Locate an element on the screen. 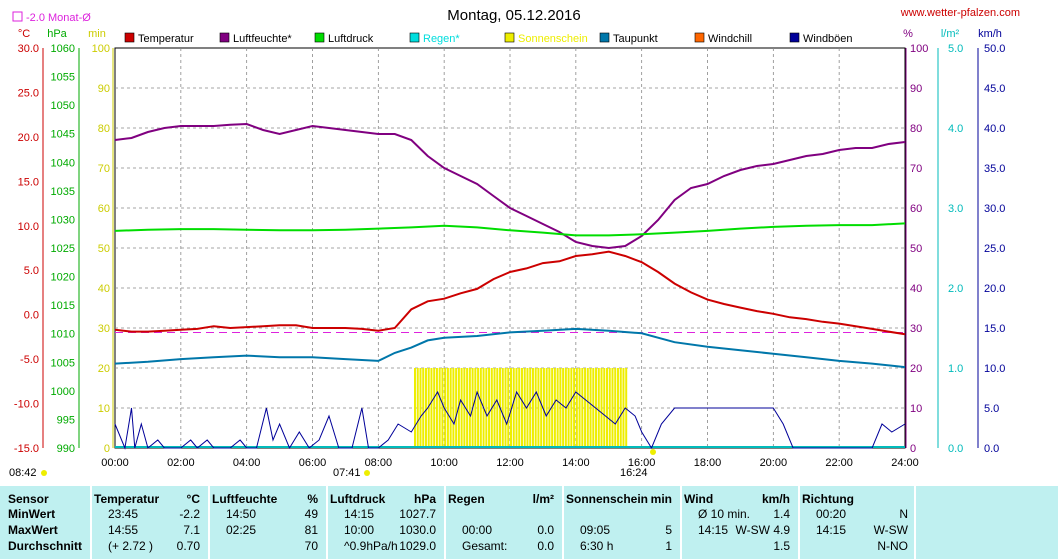 The height and width of the screenshot is (559, 1058). legend-label-5: Taupunkt is located at coordinates (635, 39).